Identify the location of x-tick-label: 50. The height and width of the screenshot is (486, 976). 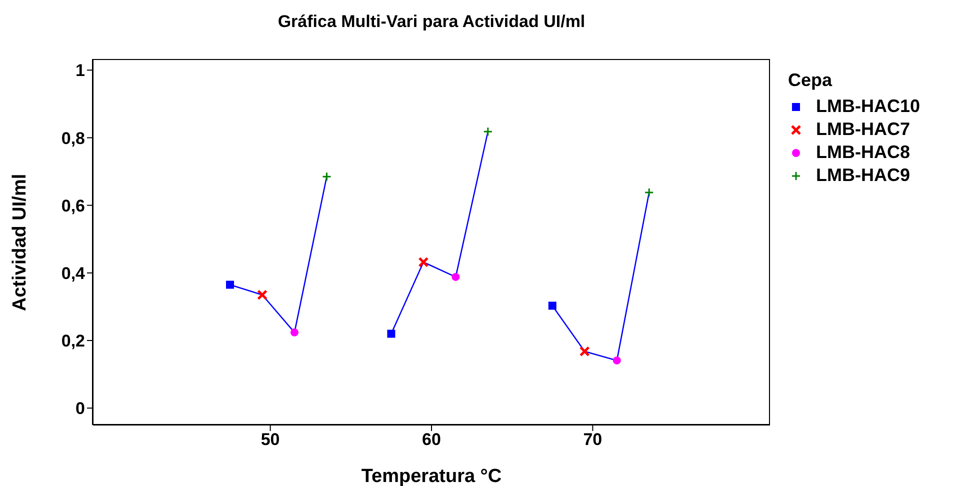
(270, 440).